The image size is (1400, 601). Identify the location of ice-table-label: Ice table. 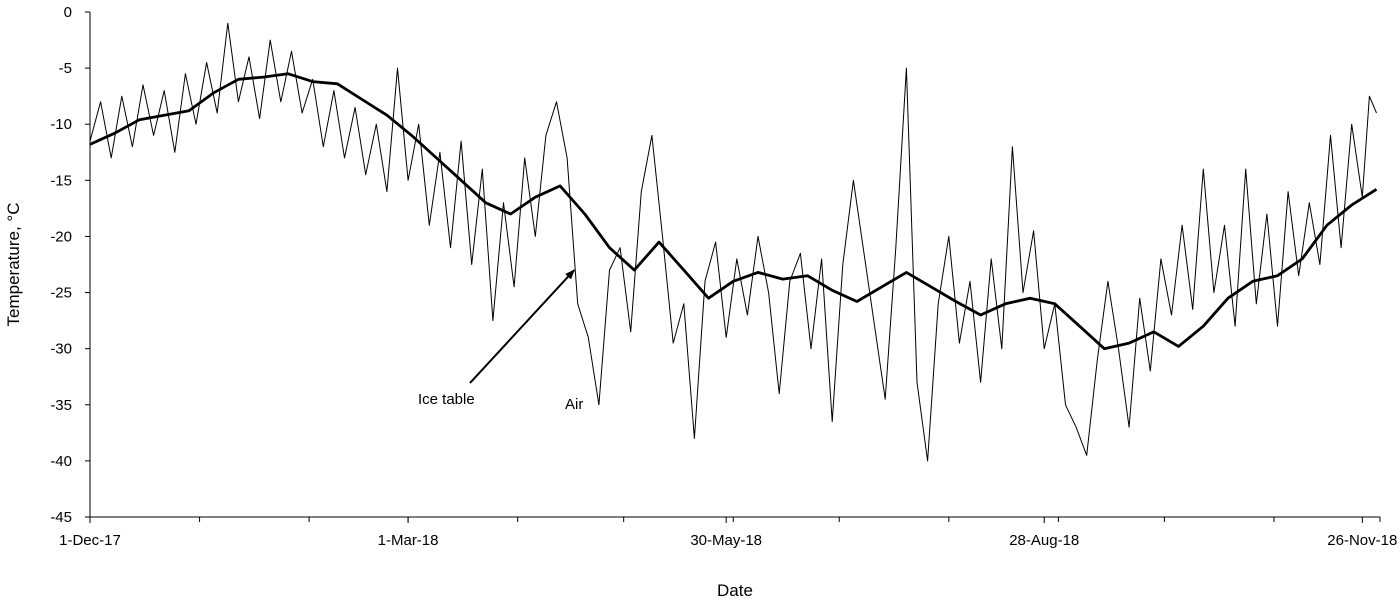
(446, 399).